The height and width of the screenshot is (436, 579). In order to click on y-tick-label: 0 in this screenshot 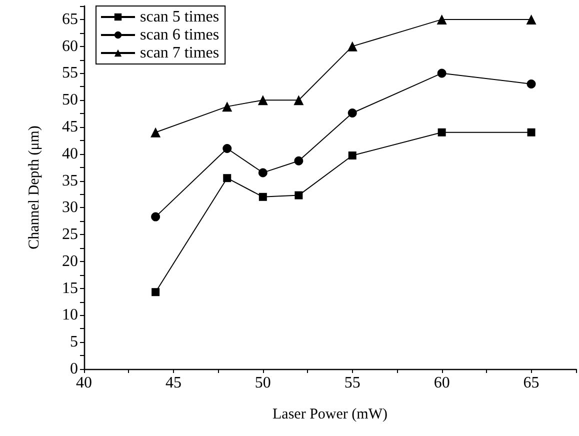, I will do `click(74, 369)`.